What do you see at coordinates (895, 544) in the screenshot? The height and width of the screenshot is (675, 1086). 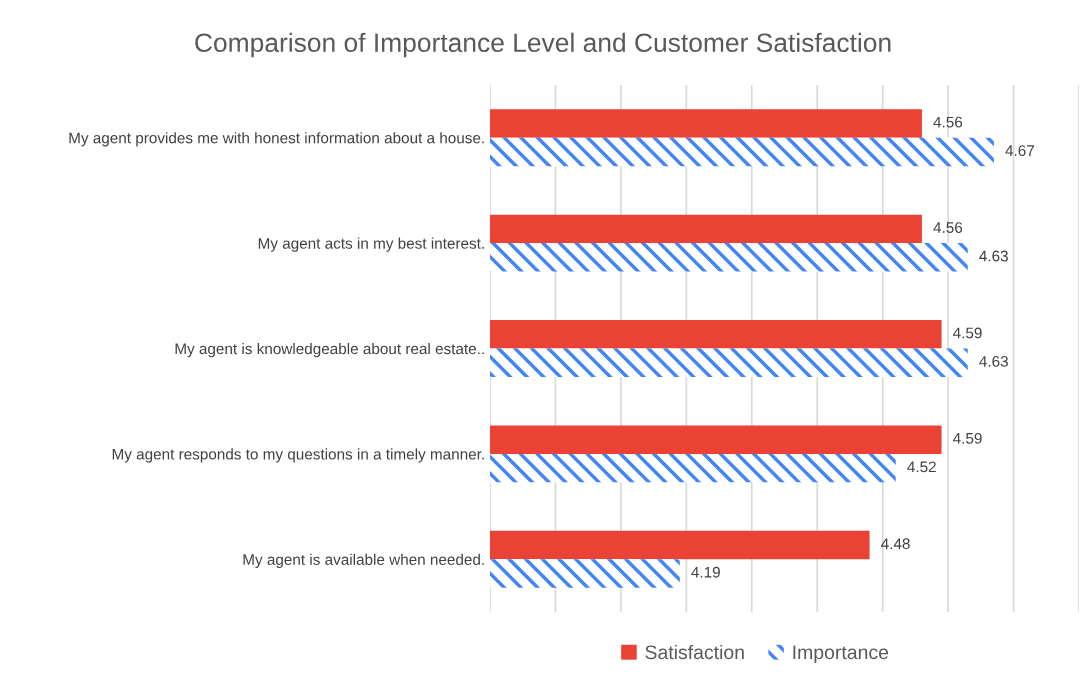 I see `data-label: 4.48` at bounding box center [895, 544].